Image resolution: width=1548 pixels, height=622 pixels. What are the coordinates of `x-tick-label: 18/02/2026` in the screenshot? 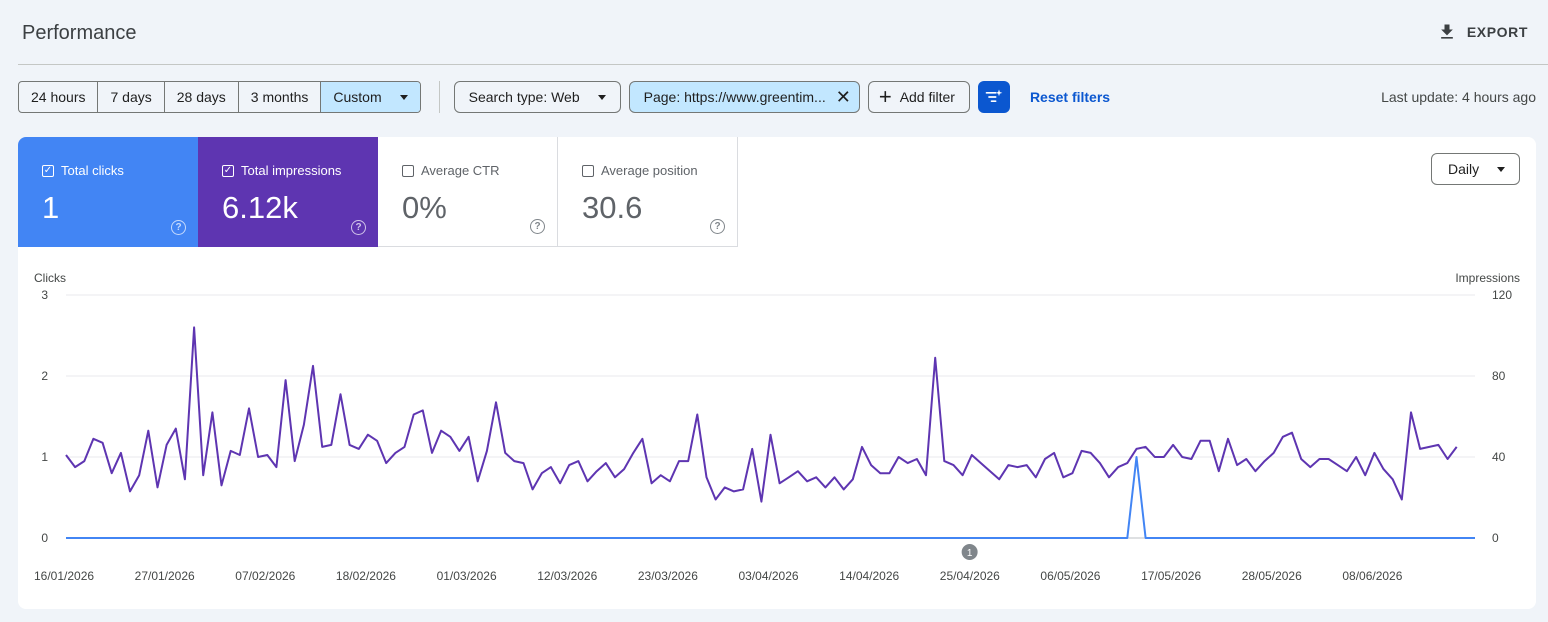 It's located at (366, 576).